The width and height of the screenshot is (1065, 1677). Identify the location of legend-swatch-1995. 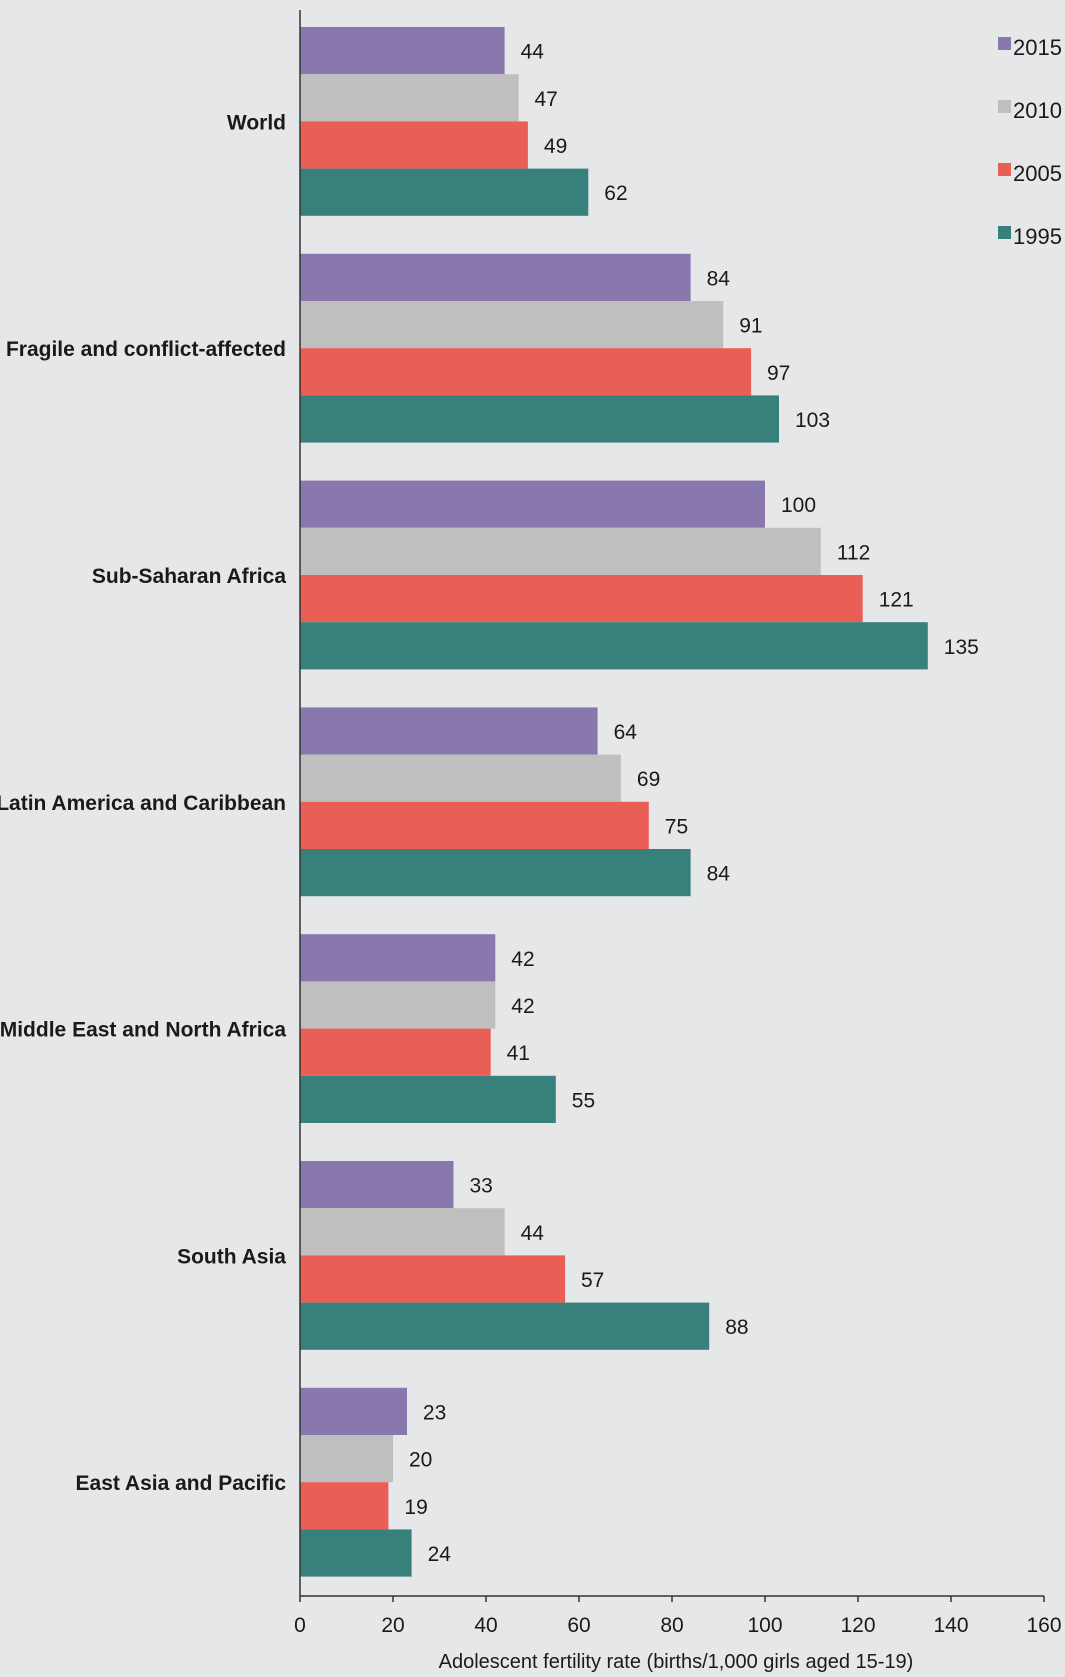
(1004, 232).